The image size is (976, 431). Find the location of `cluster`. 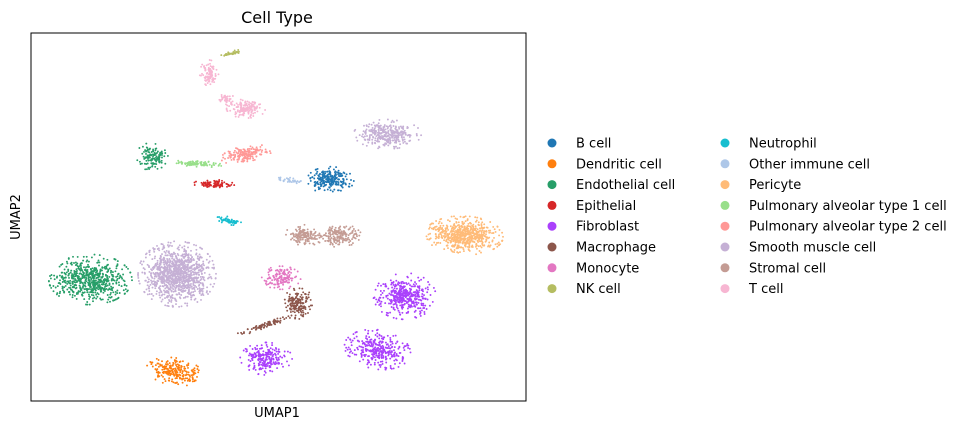

cluster is located at coordinates (230, 52).